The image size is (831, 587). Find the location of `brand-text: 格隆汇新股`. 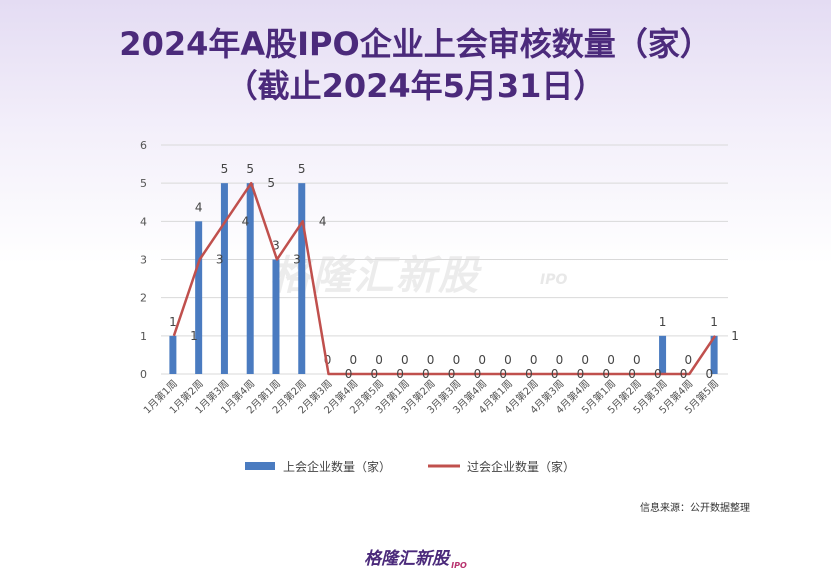

brand-text: 格隆汇新股 is located at coordinates (407, 559).